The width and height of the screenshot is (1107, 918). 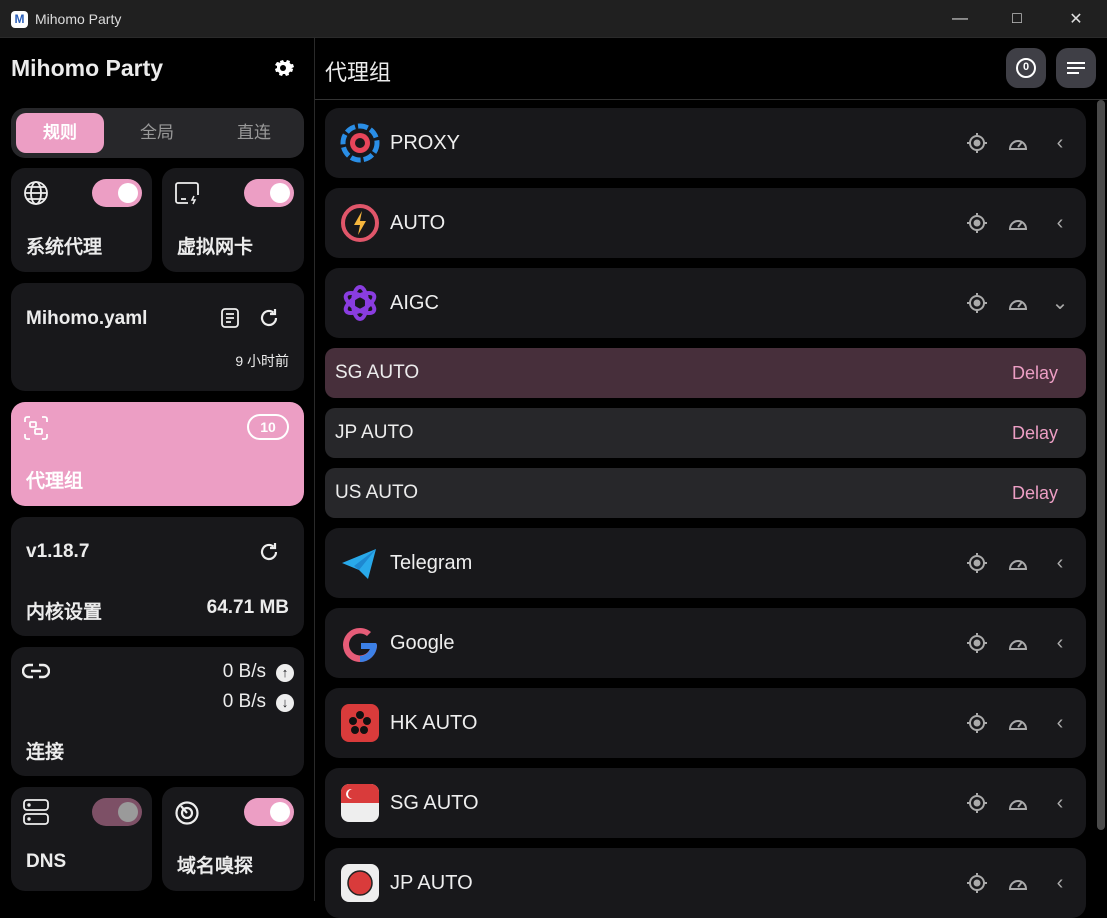 I want to click on settings-gear-icon, so click(x=283, y=68).